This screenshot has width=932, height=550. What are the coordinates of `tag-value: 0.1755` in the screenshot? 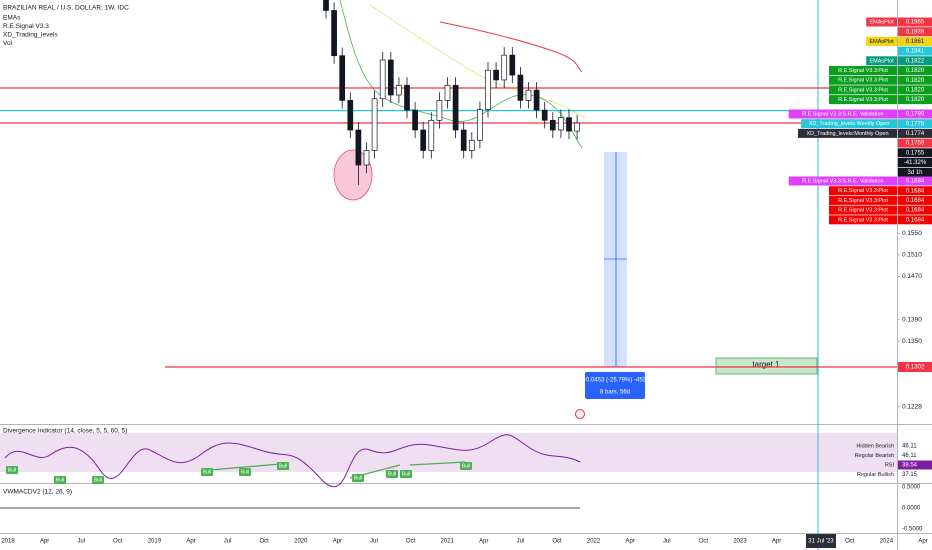 It's located at (915, 153).